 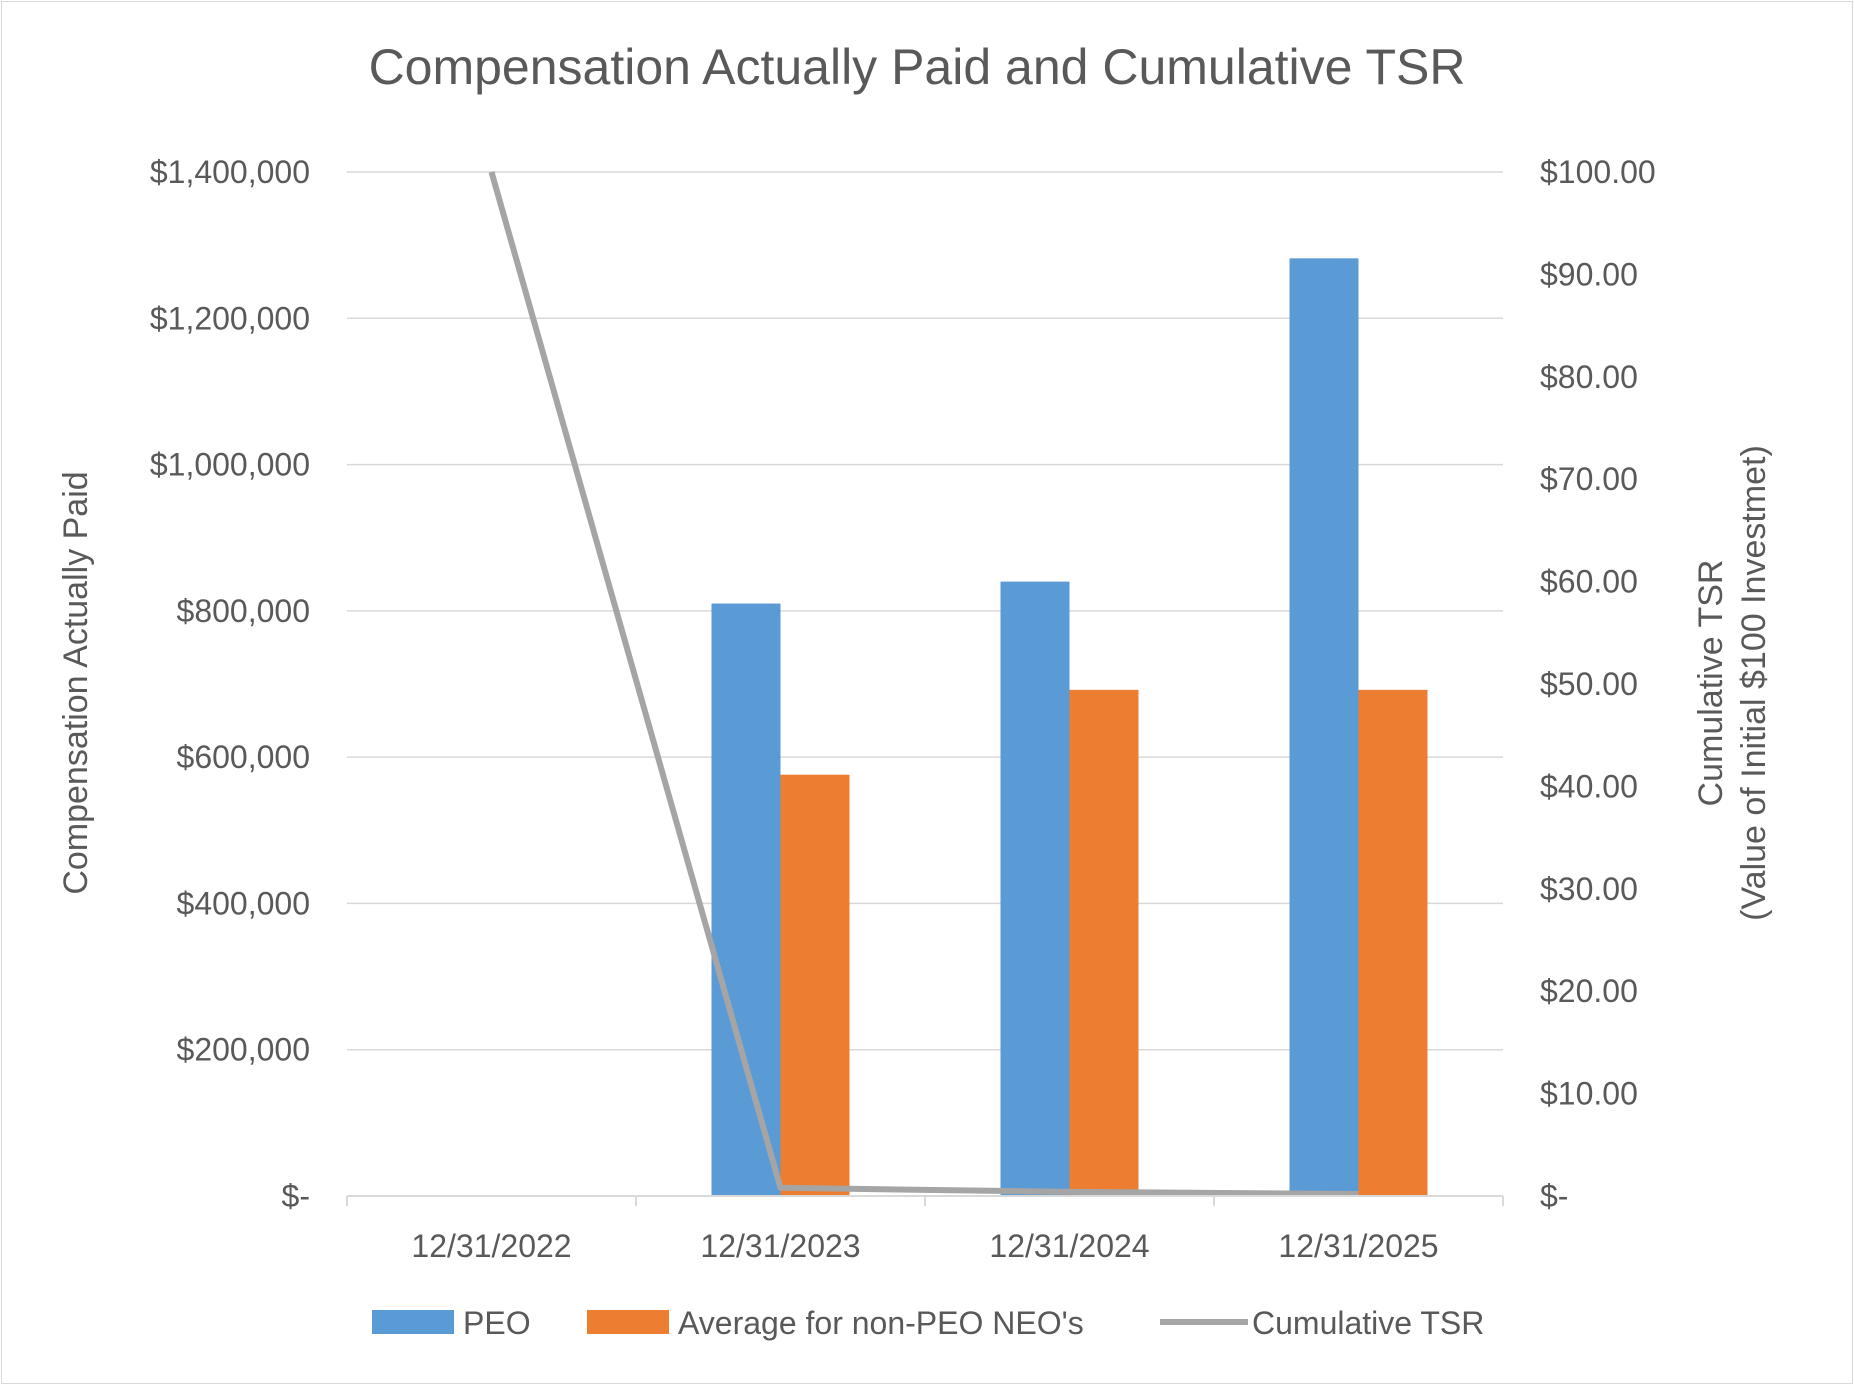 I want to click on right-axis-title-line1: Cumulative TSR, so click(x=1711, y=683).